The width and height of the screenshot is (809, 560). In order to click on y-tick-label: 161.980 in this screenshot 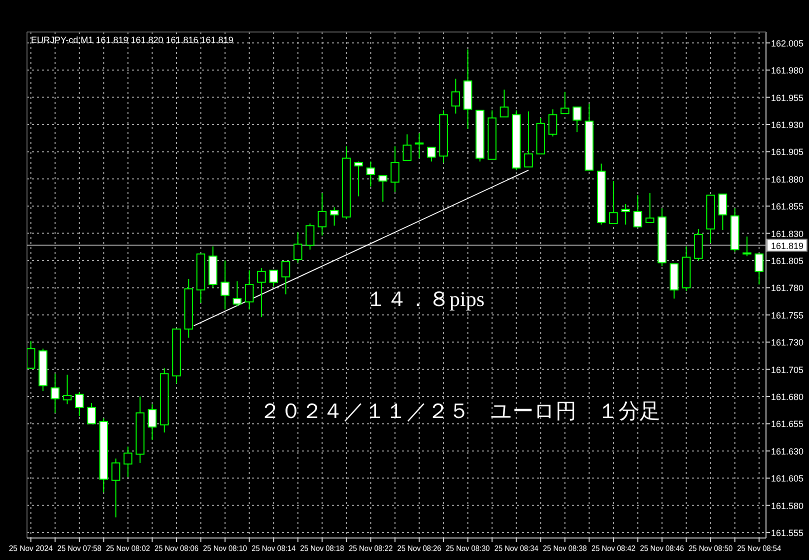, I will do `click(787, 71)`.